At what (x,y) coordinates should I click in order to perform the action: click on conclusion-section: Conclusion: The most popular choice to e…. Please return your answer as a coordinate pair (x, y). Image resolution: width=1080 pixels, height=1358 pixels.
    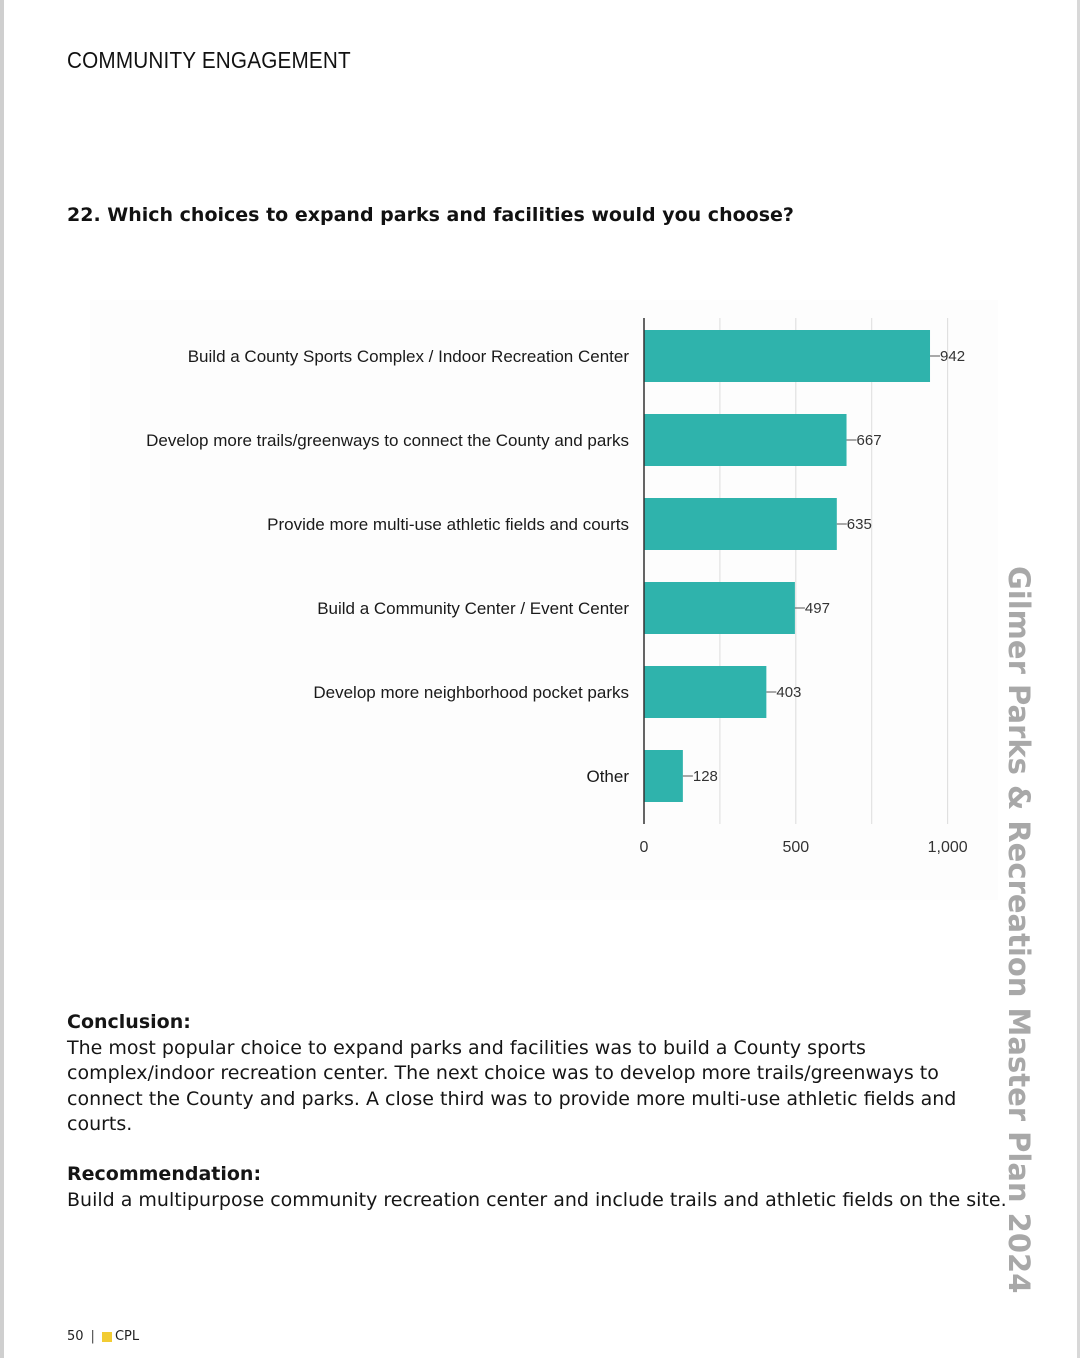
    Looking at the image, I should click on (539, 1074).